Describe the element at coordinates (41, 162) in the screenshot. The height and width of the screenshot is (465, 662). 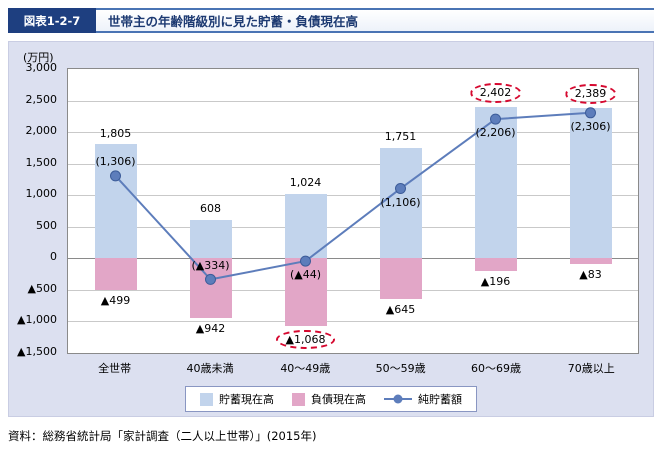
I see `y-tick-label: 1,500` at that location.